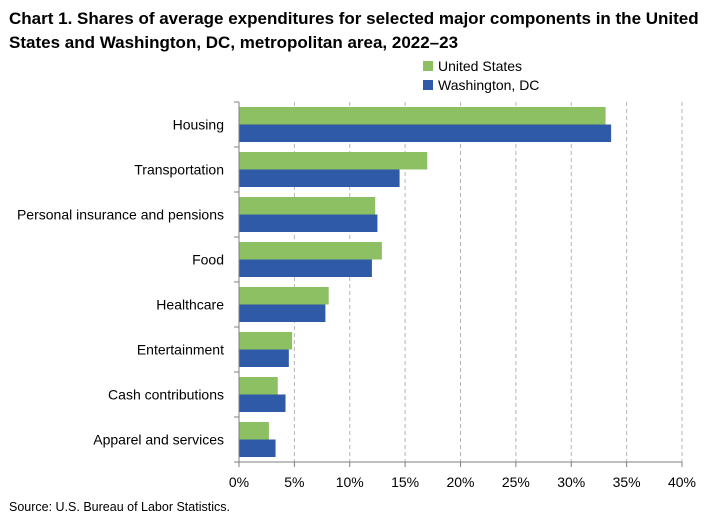 The width and height of the screenshot is (707, 523). I want to click on tick-labels: 0% 5% 10% 15% 20% 25% 30% 35% 40%, so click(462, 482).